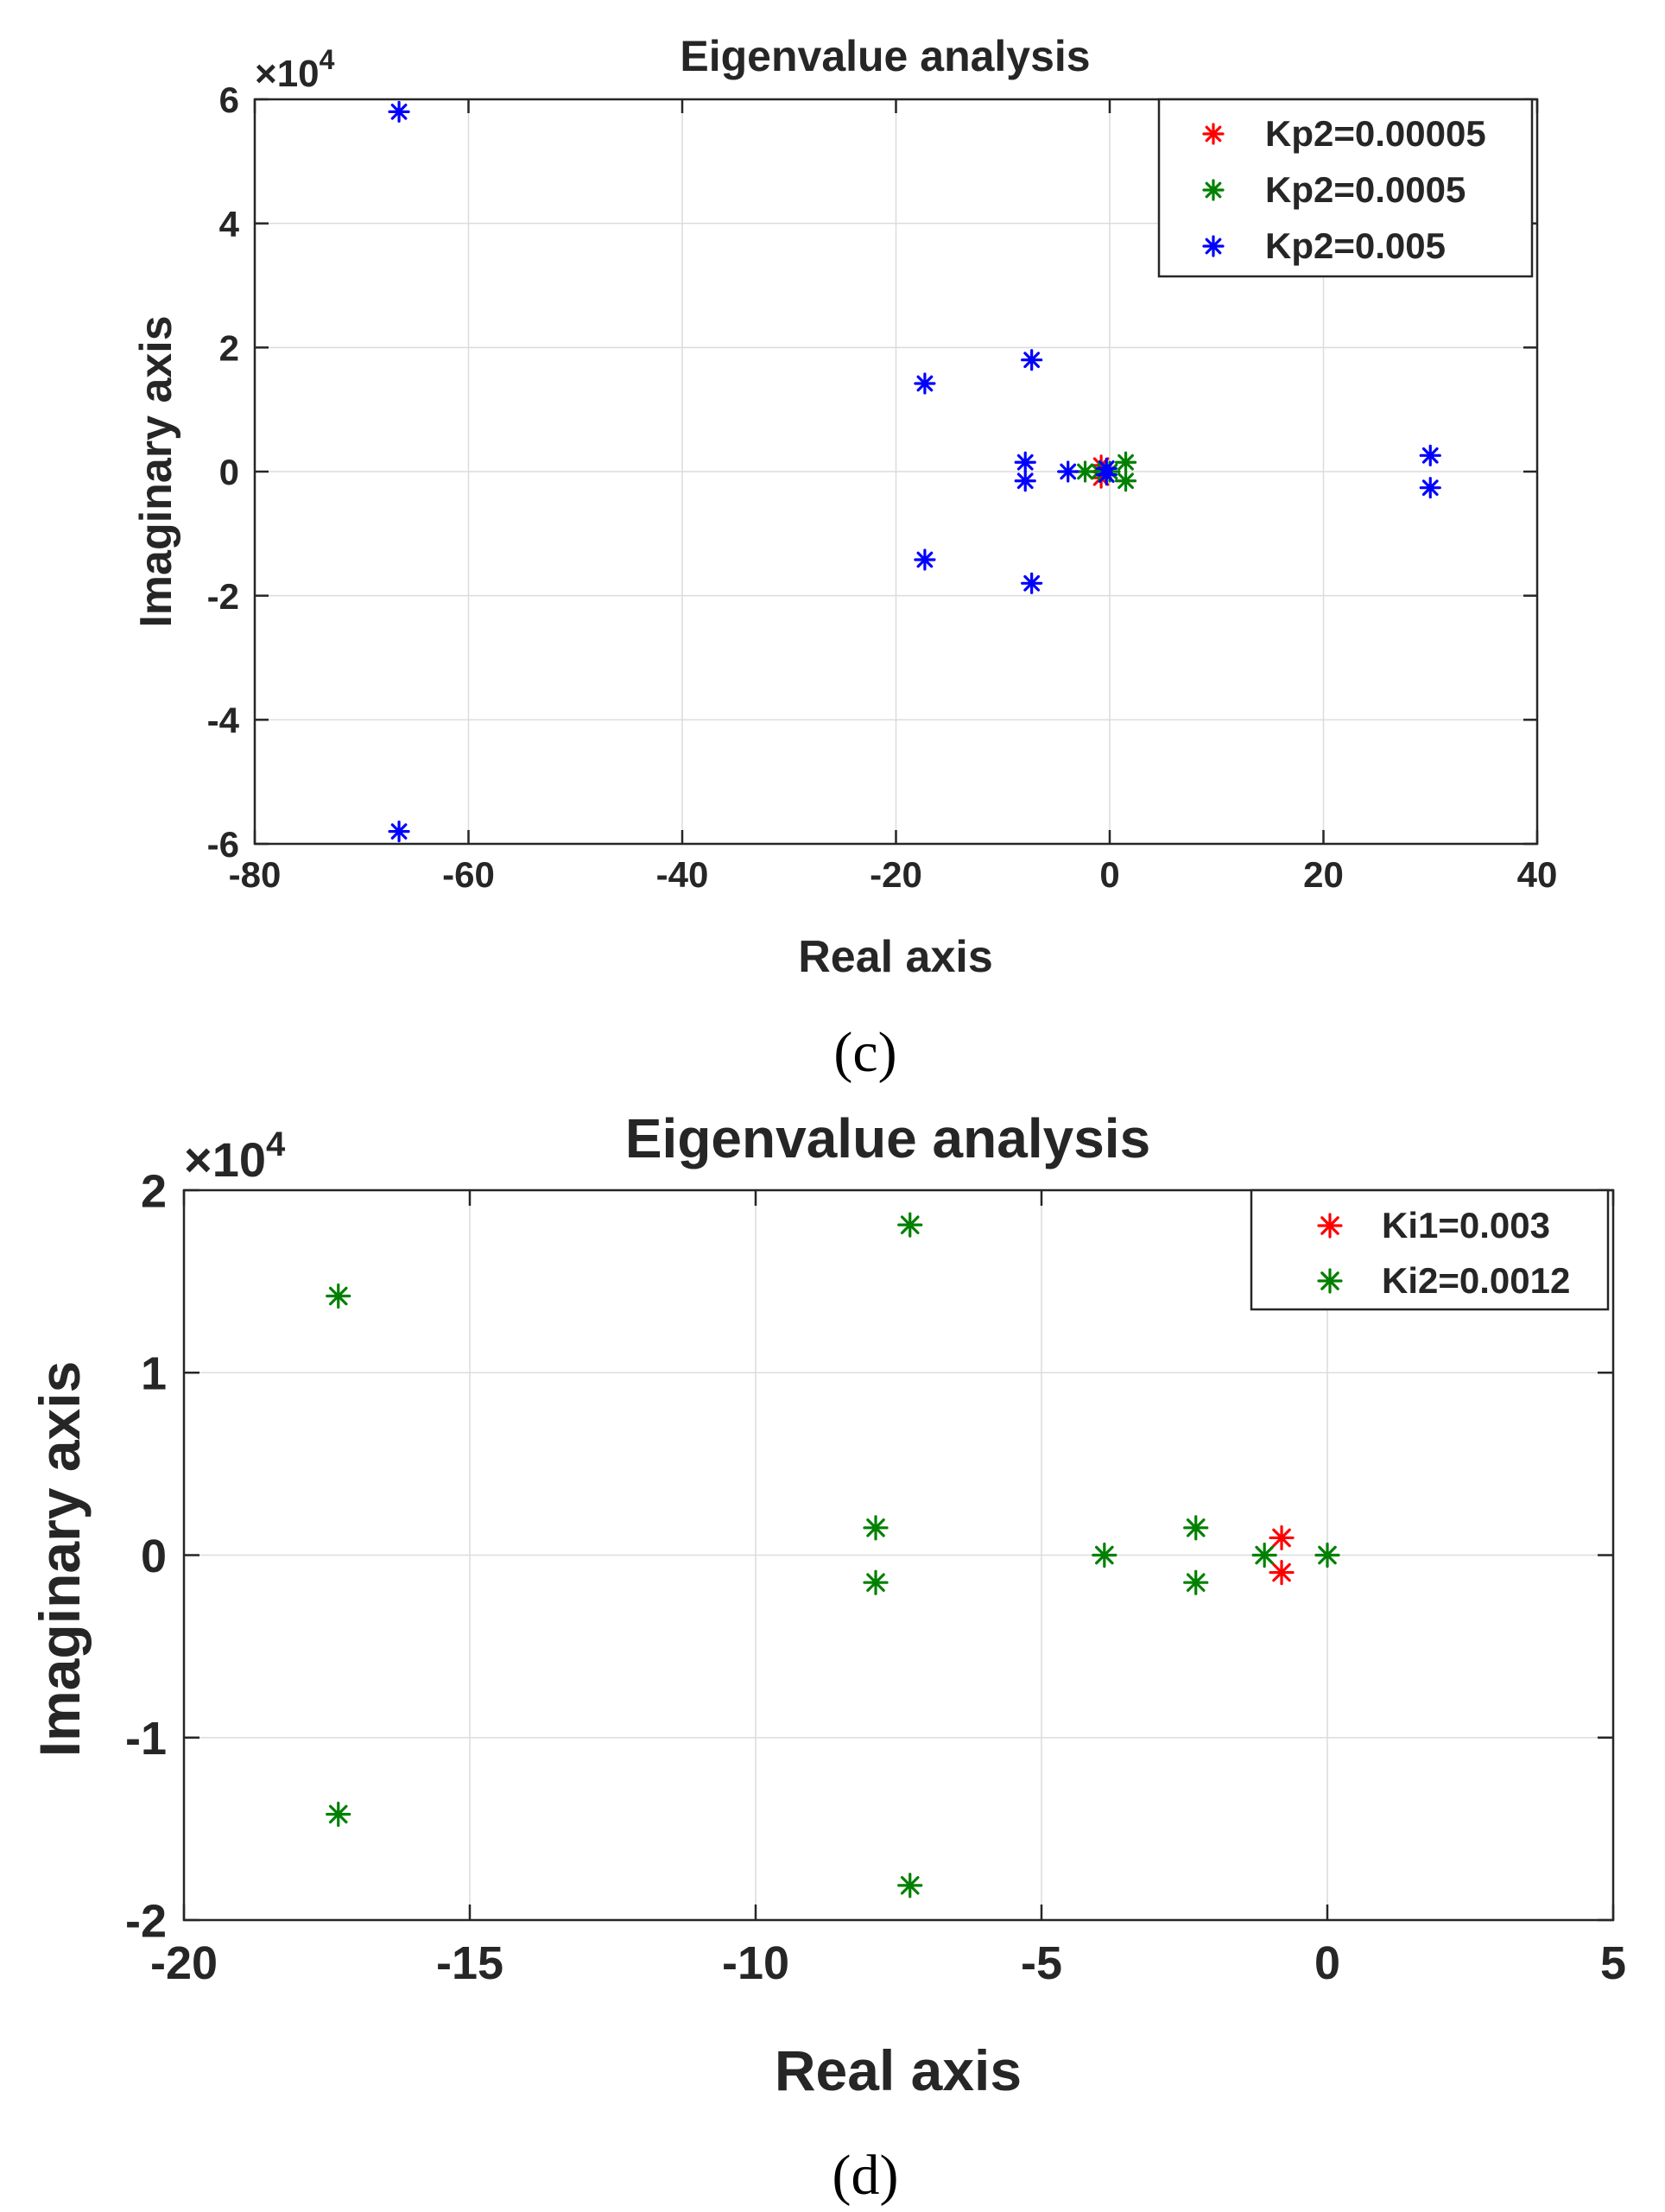 This screenshot has width=1665, height=2212. Describe the element at coordinates (470, 1963) in the screenshot. I see `x-tick-label: -15` at that location.